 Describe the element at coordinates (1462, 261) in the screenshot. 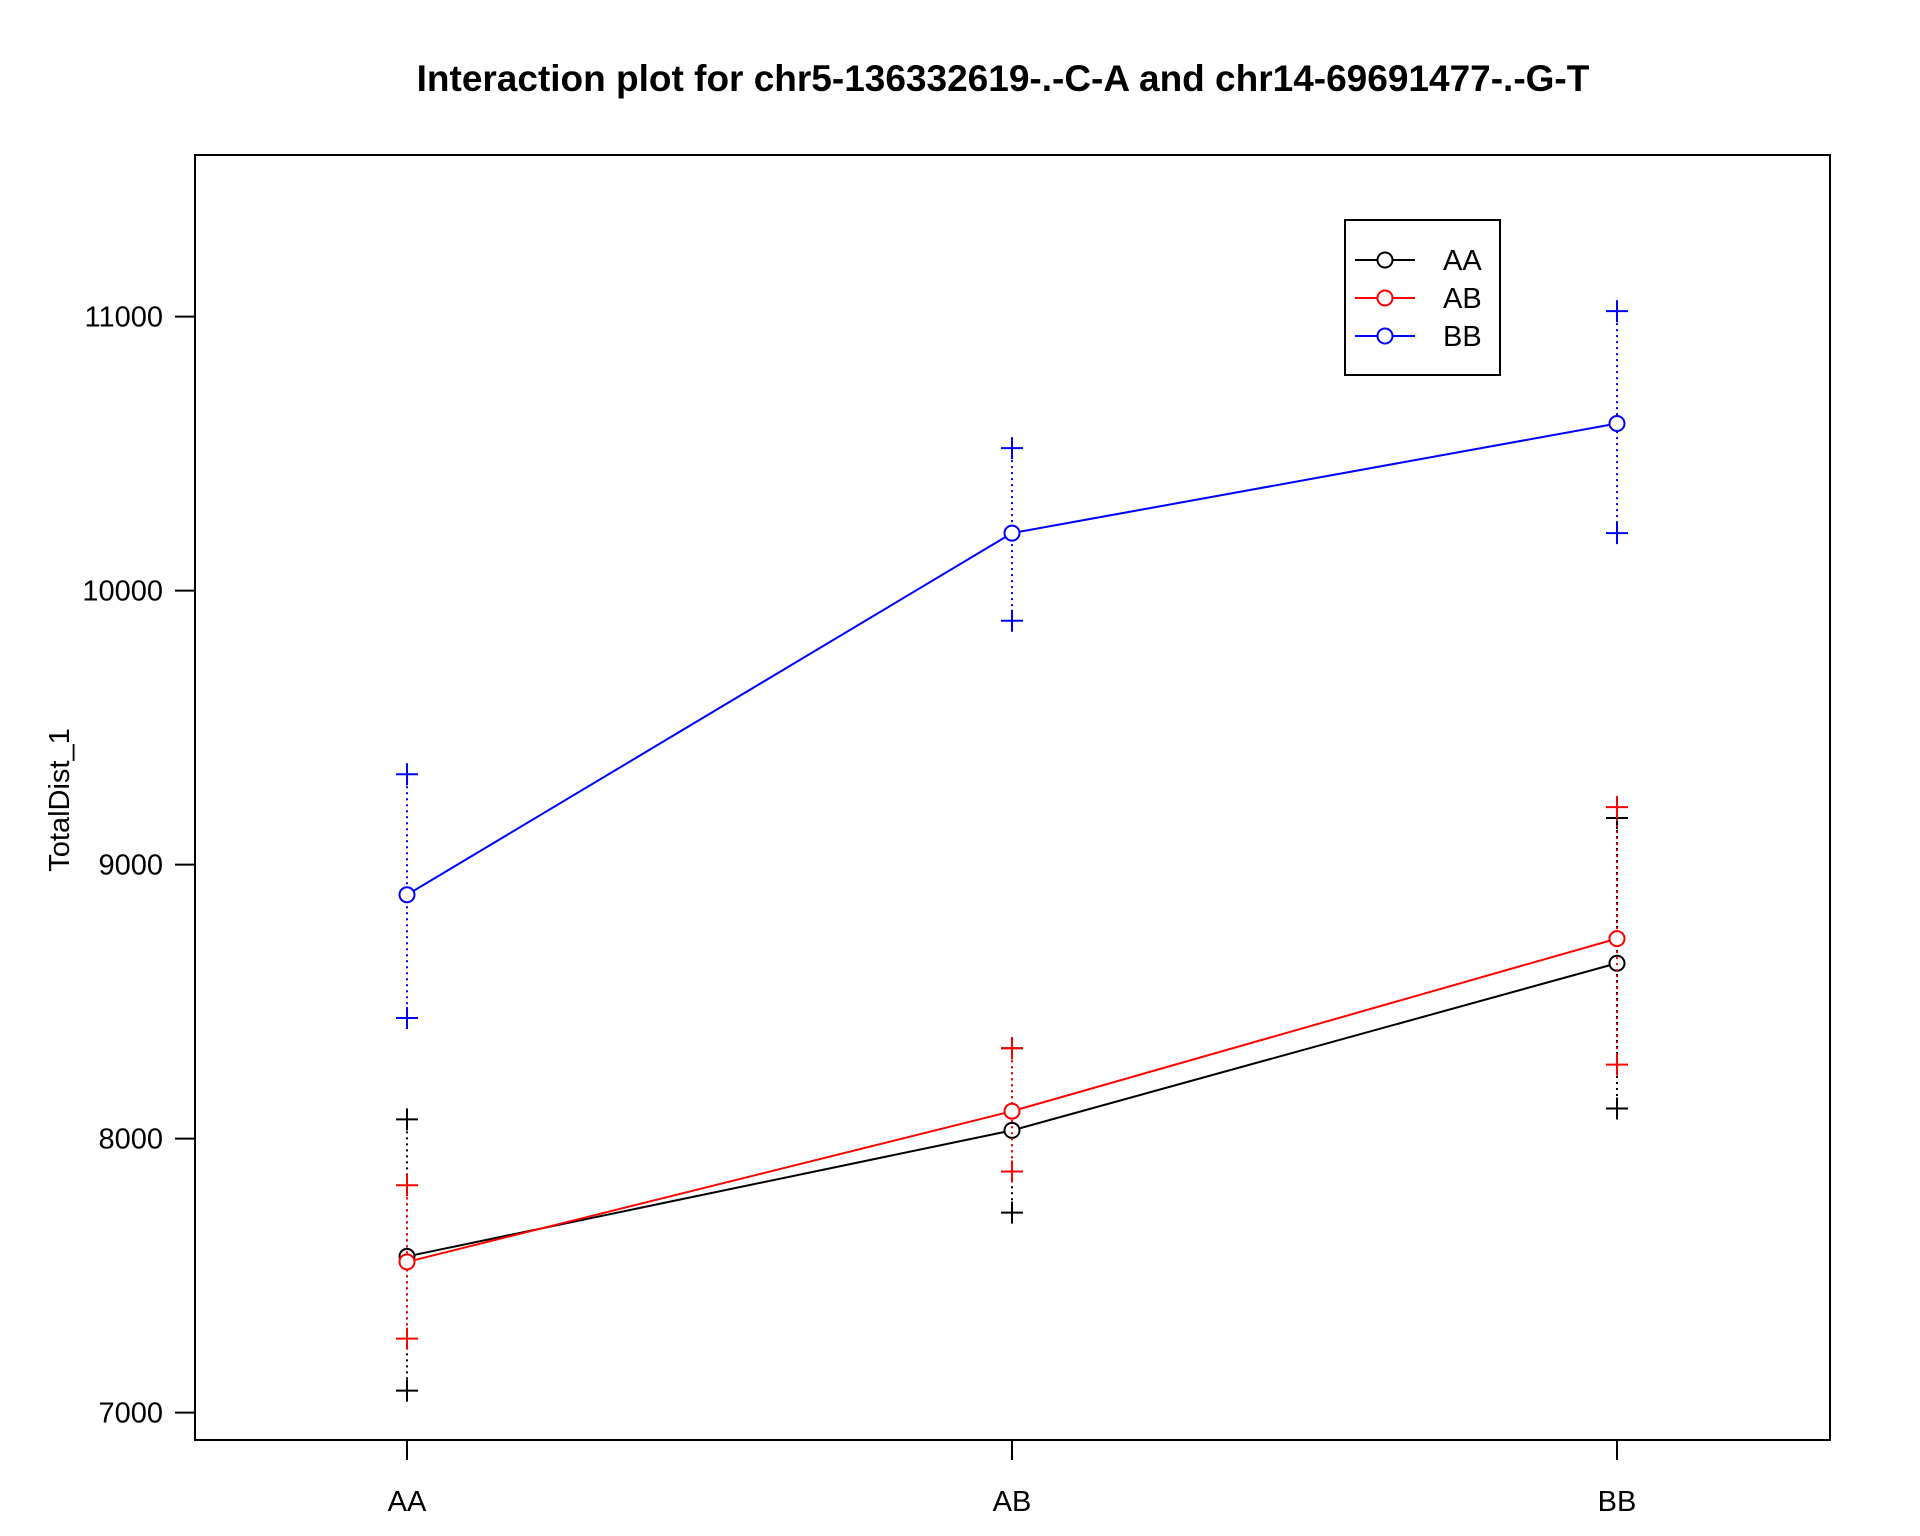

I see `legend-label: AA` at that location.